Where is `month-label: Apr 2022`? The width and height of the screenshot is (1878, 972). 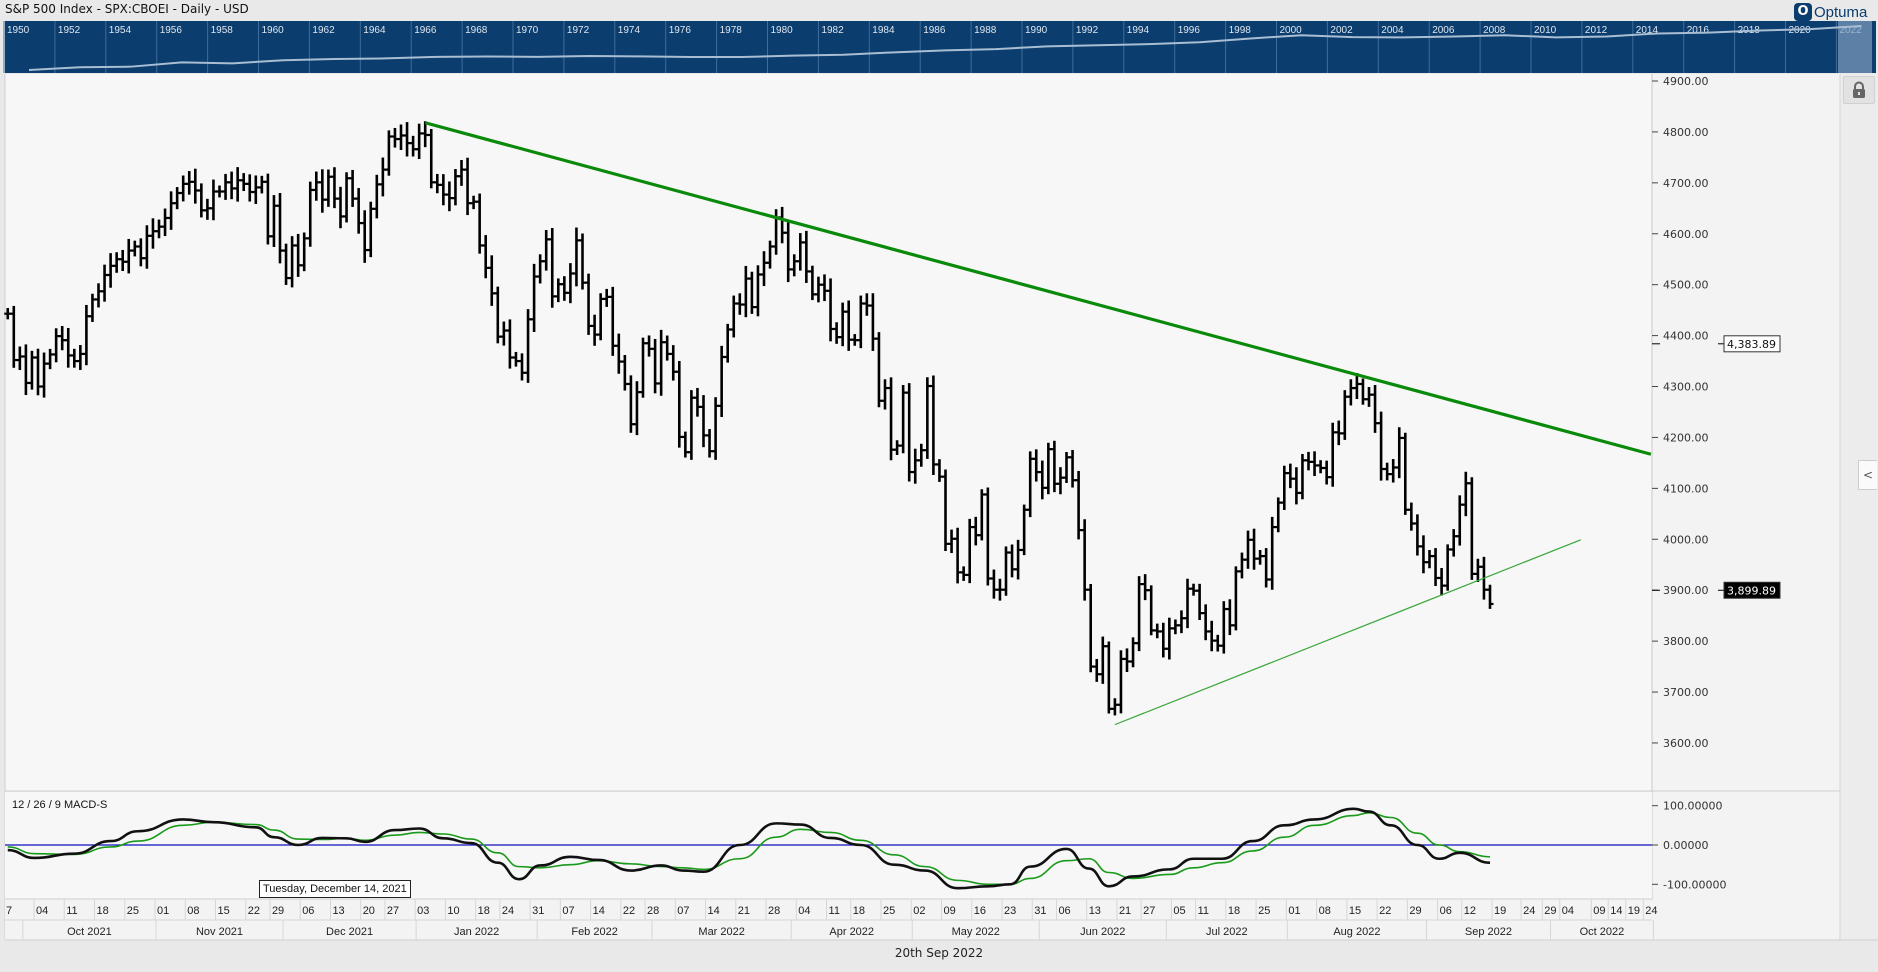 month-label: Apr 2022 is located at coordinates (851, 932).